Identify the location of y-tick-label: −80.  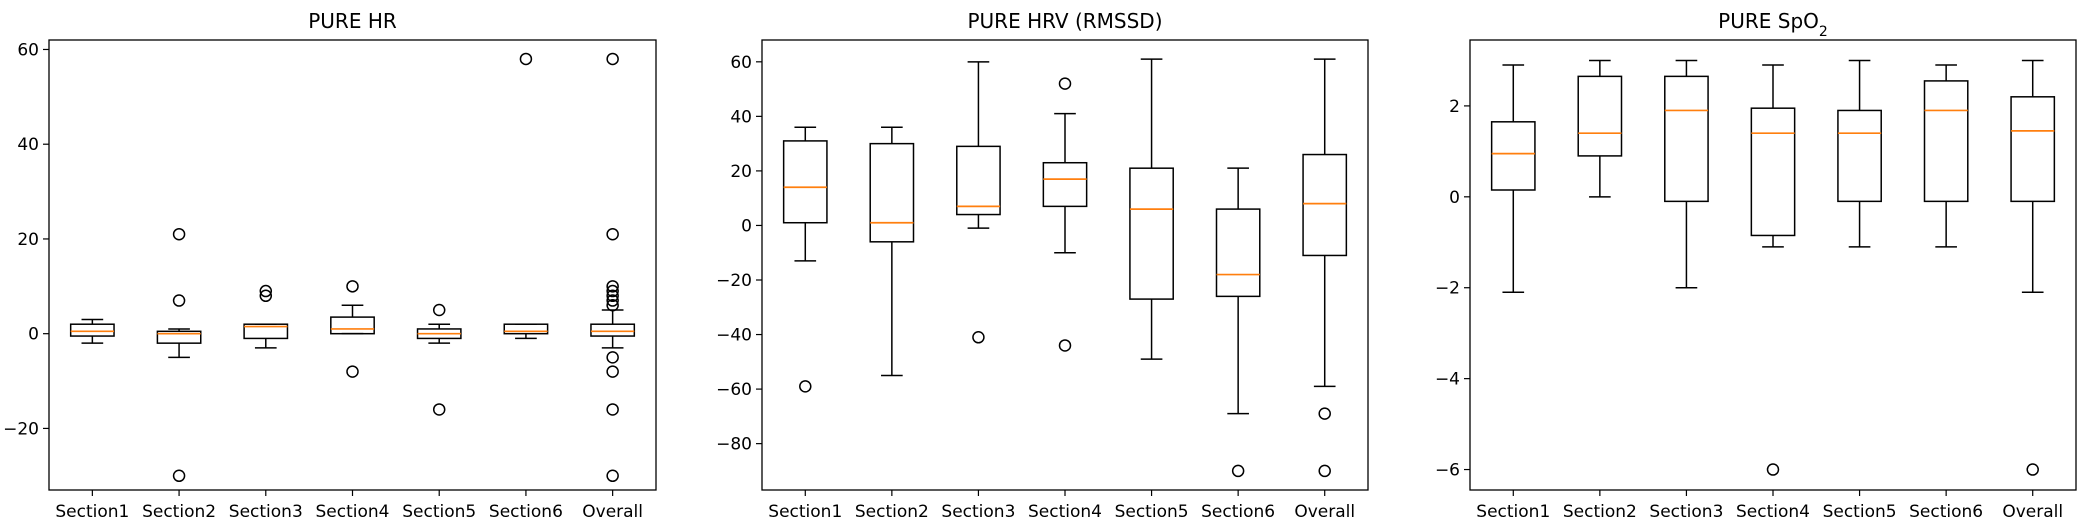
(734, 445).